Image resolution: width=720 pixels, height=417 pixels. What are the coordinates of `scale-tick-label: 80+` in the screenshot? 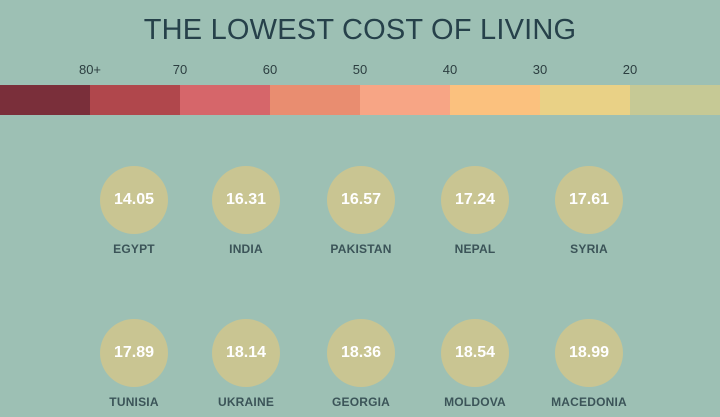 It's located at (90, 69).